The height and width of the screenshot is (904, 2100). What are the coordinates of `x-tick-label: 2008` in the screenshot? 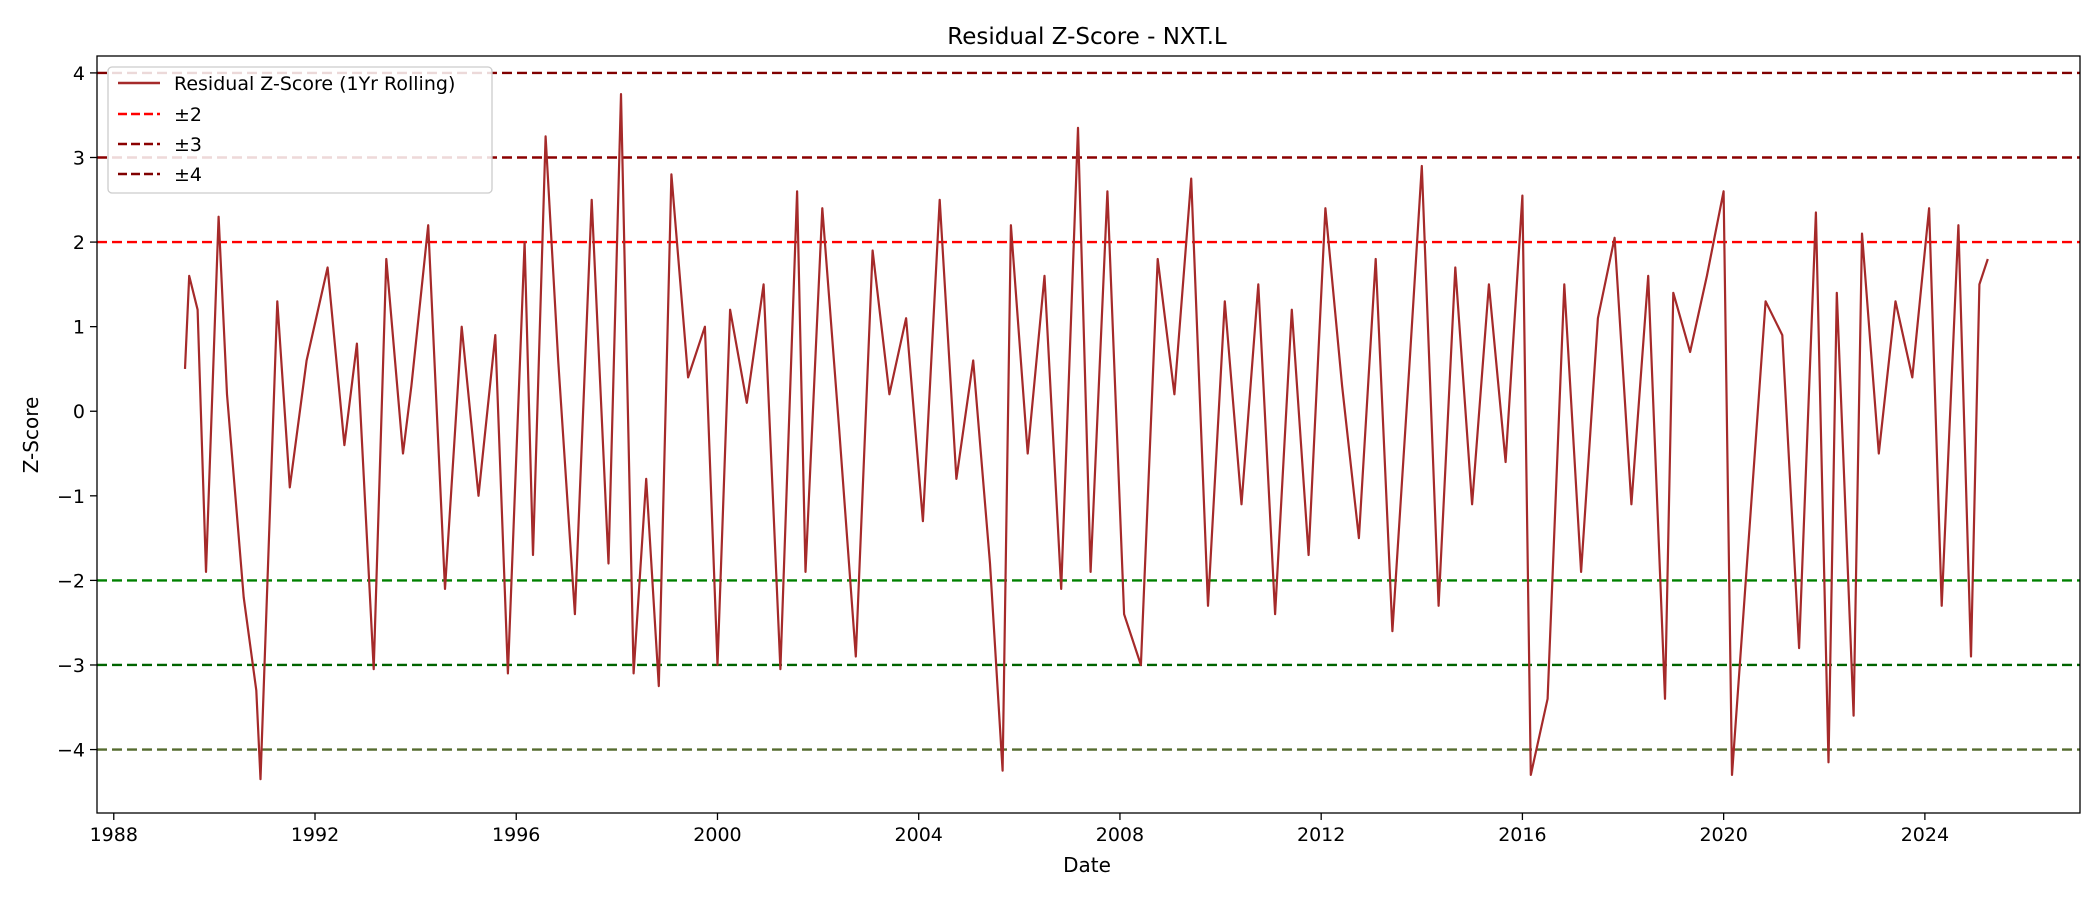 It's located at (1120, 835).